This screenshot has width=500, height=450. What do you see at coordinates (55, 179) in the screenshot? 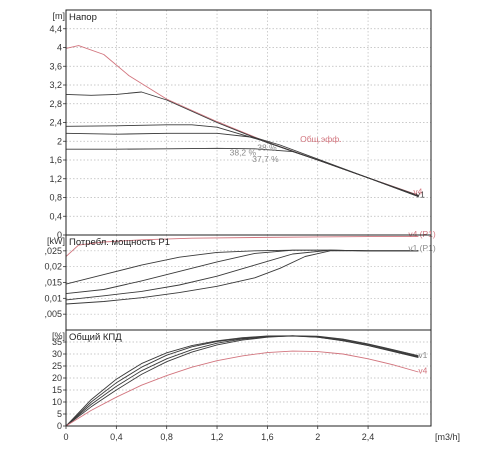
I see `head-y-tick-label: 1,2` at bounding box center [55, 179].